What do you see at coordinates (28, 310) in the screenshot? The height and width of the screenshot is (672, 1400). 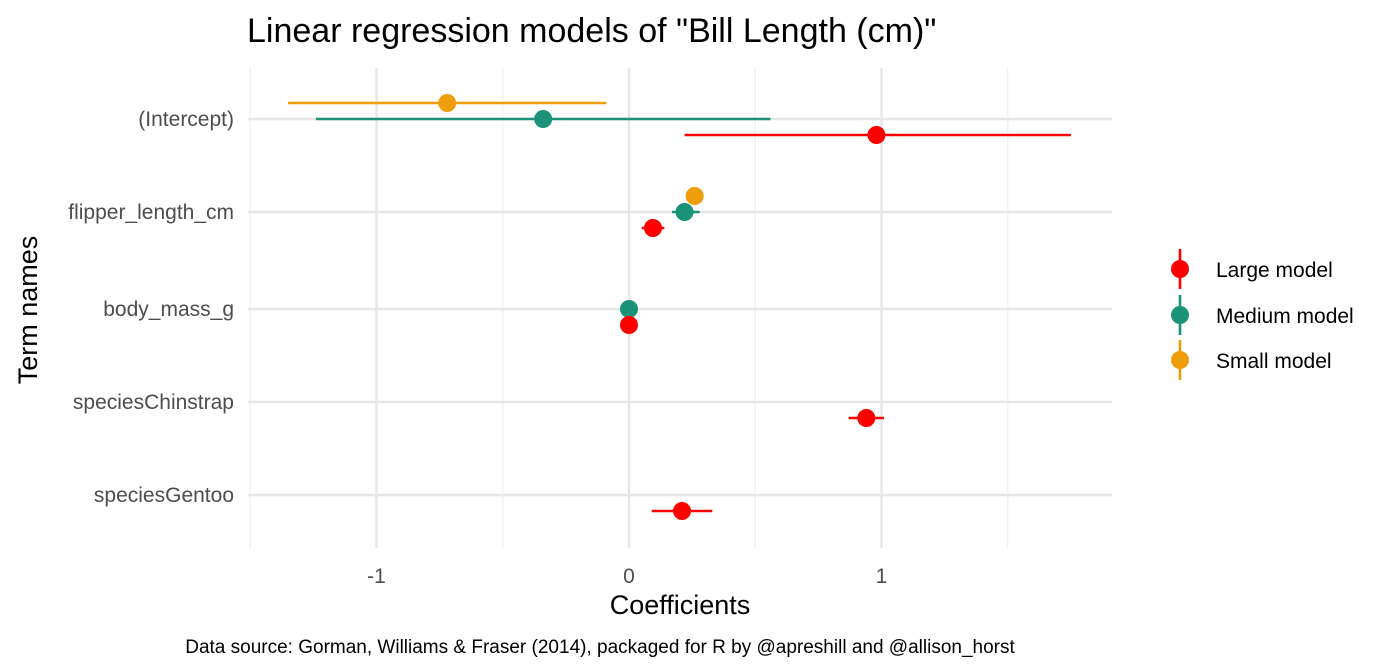 I see `y-axis-title: Term names` at bounding box center [28, 310].